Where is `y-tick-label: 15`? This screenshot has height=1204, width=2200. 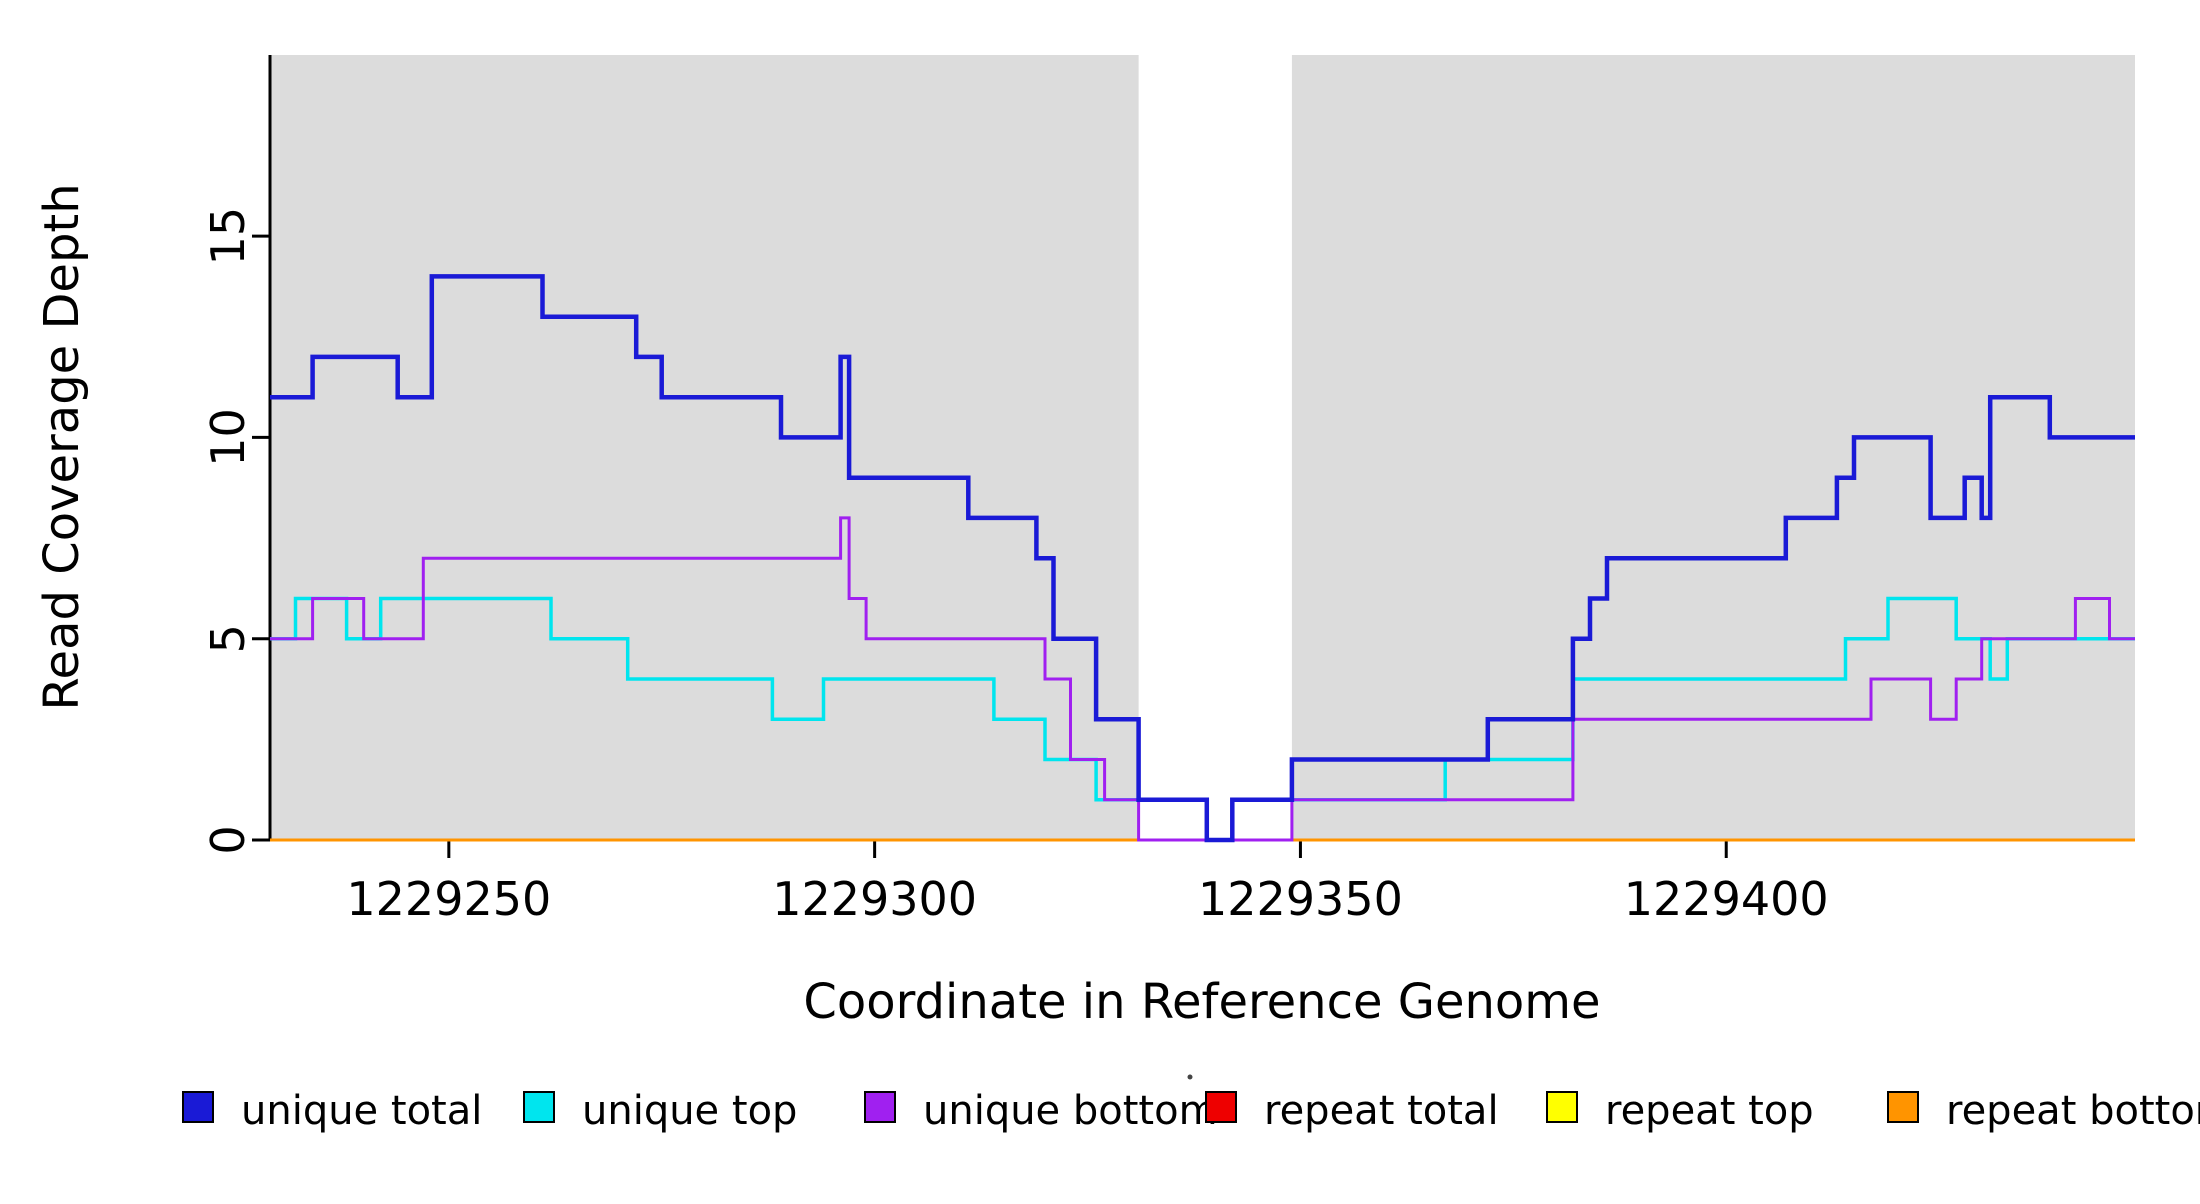 y-tick-label: 15 is located at coordinates (228, 236).